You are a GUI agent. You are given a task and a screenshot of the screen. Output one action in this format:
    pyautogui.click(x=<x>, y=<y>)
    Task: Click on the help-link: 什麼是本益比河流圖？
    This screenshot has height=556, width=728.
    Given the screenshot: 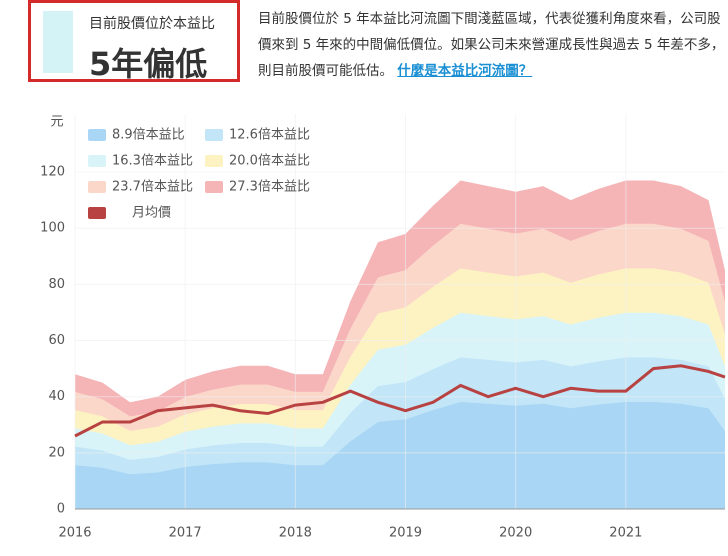 What is the action you would take?
    pyautogui.click(x=465, y=71)
    